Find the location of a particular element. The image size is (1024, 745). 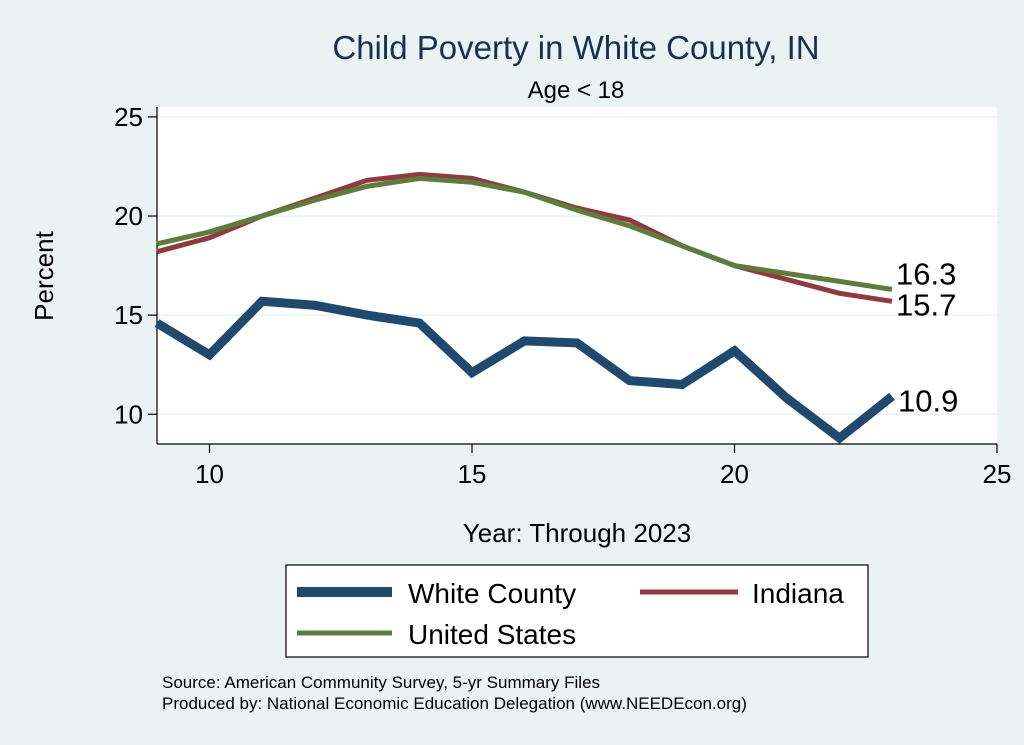

legend-box is located at coordinates (577, 611).